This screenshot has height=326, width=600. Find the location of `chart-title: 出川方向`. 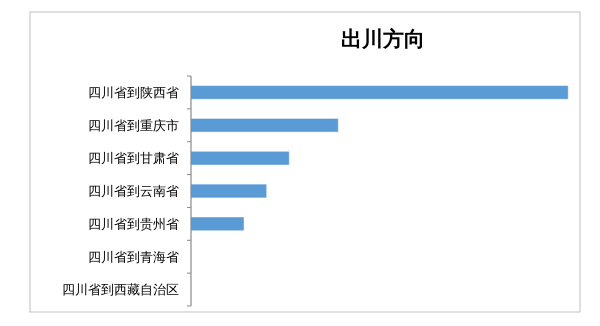

chart-title: 出川方向 is located at coordinates (383, 39).